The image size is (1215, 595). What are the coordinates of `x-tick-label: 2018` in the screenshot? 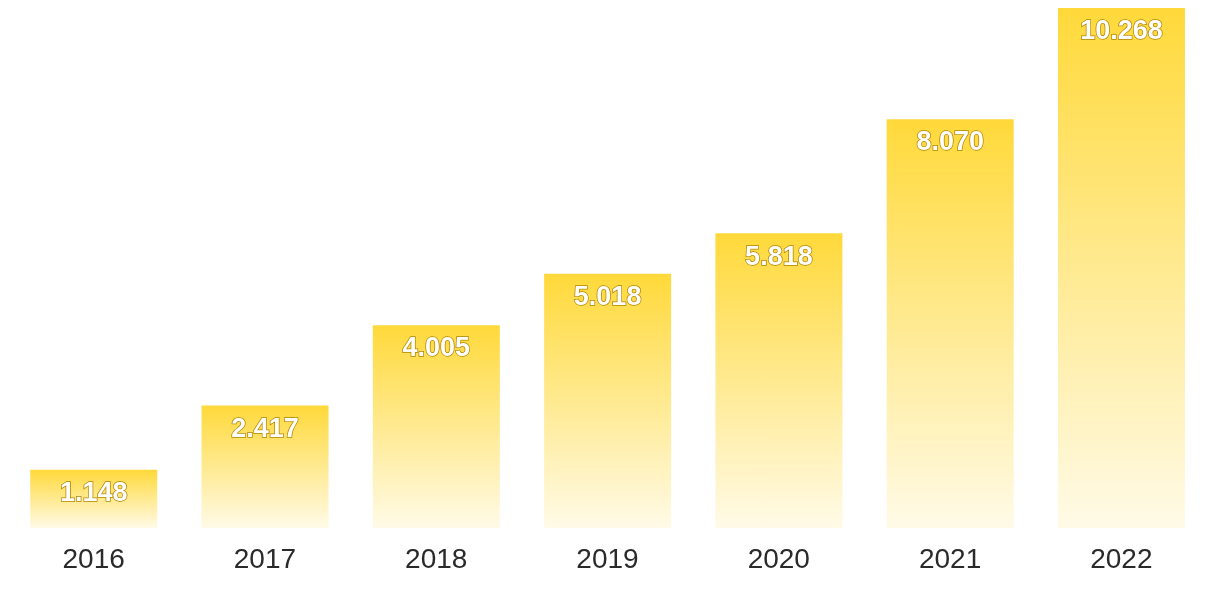 It's located at (436, 558).